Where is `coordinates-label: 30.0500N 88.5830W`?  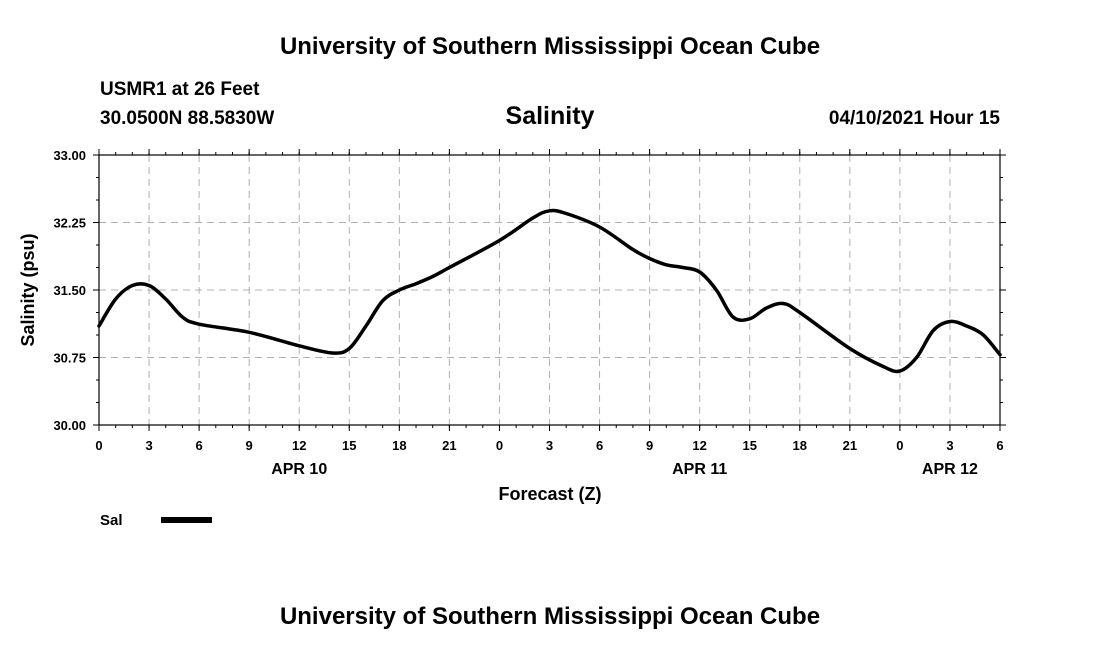 coordinates-label: 30.0500N 88.5830W is located at coordinates (187, 118).